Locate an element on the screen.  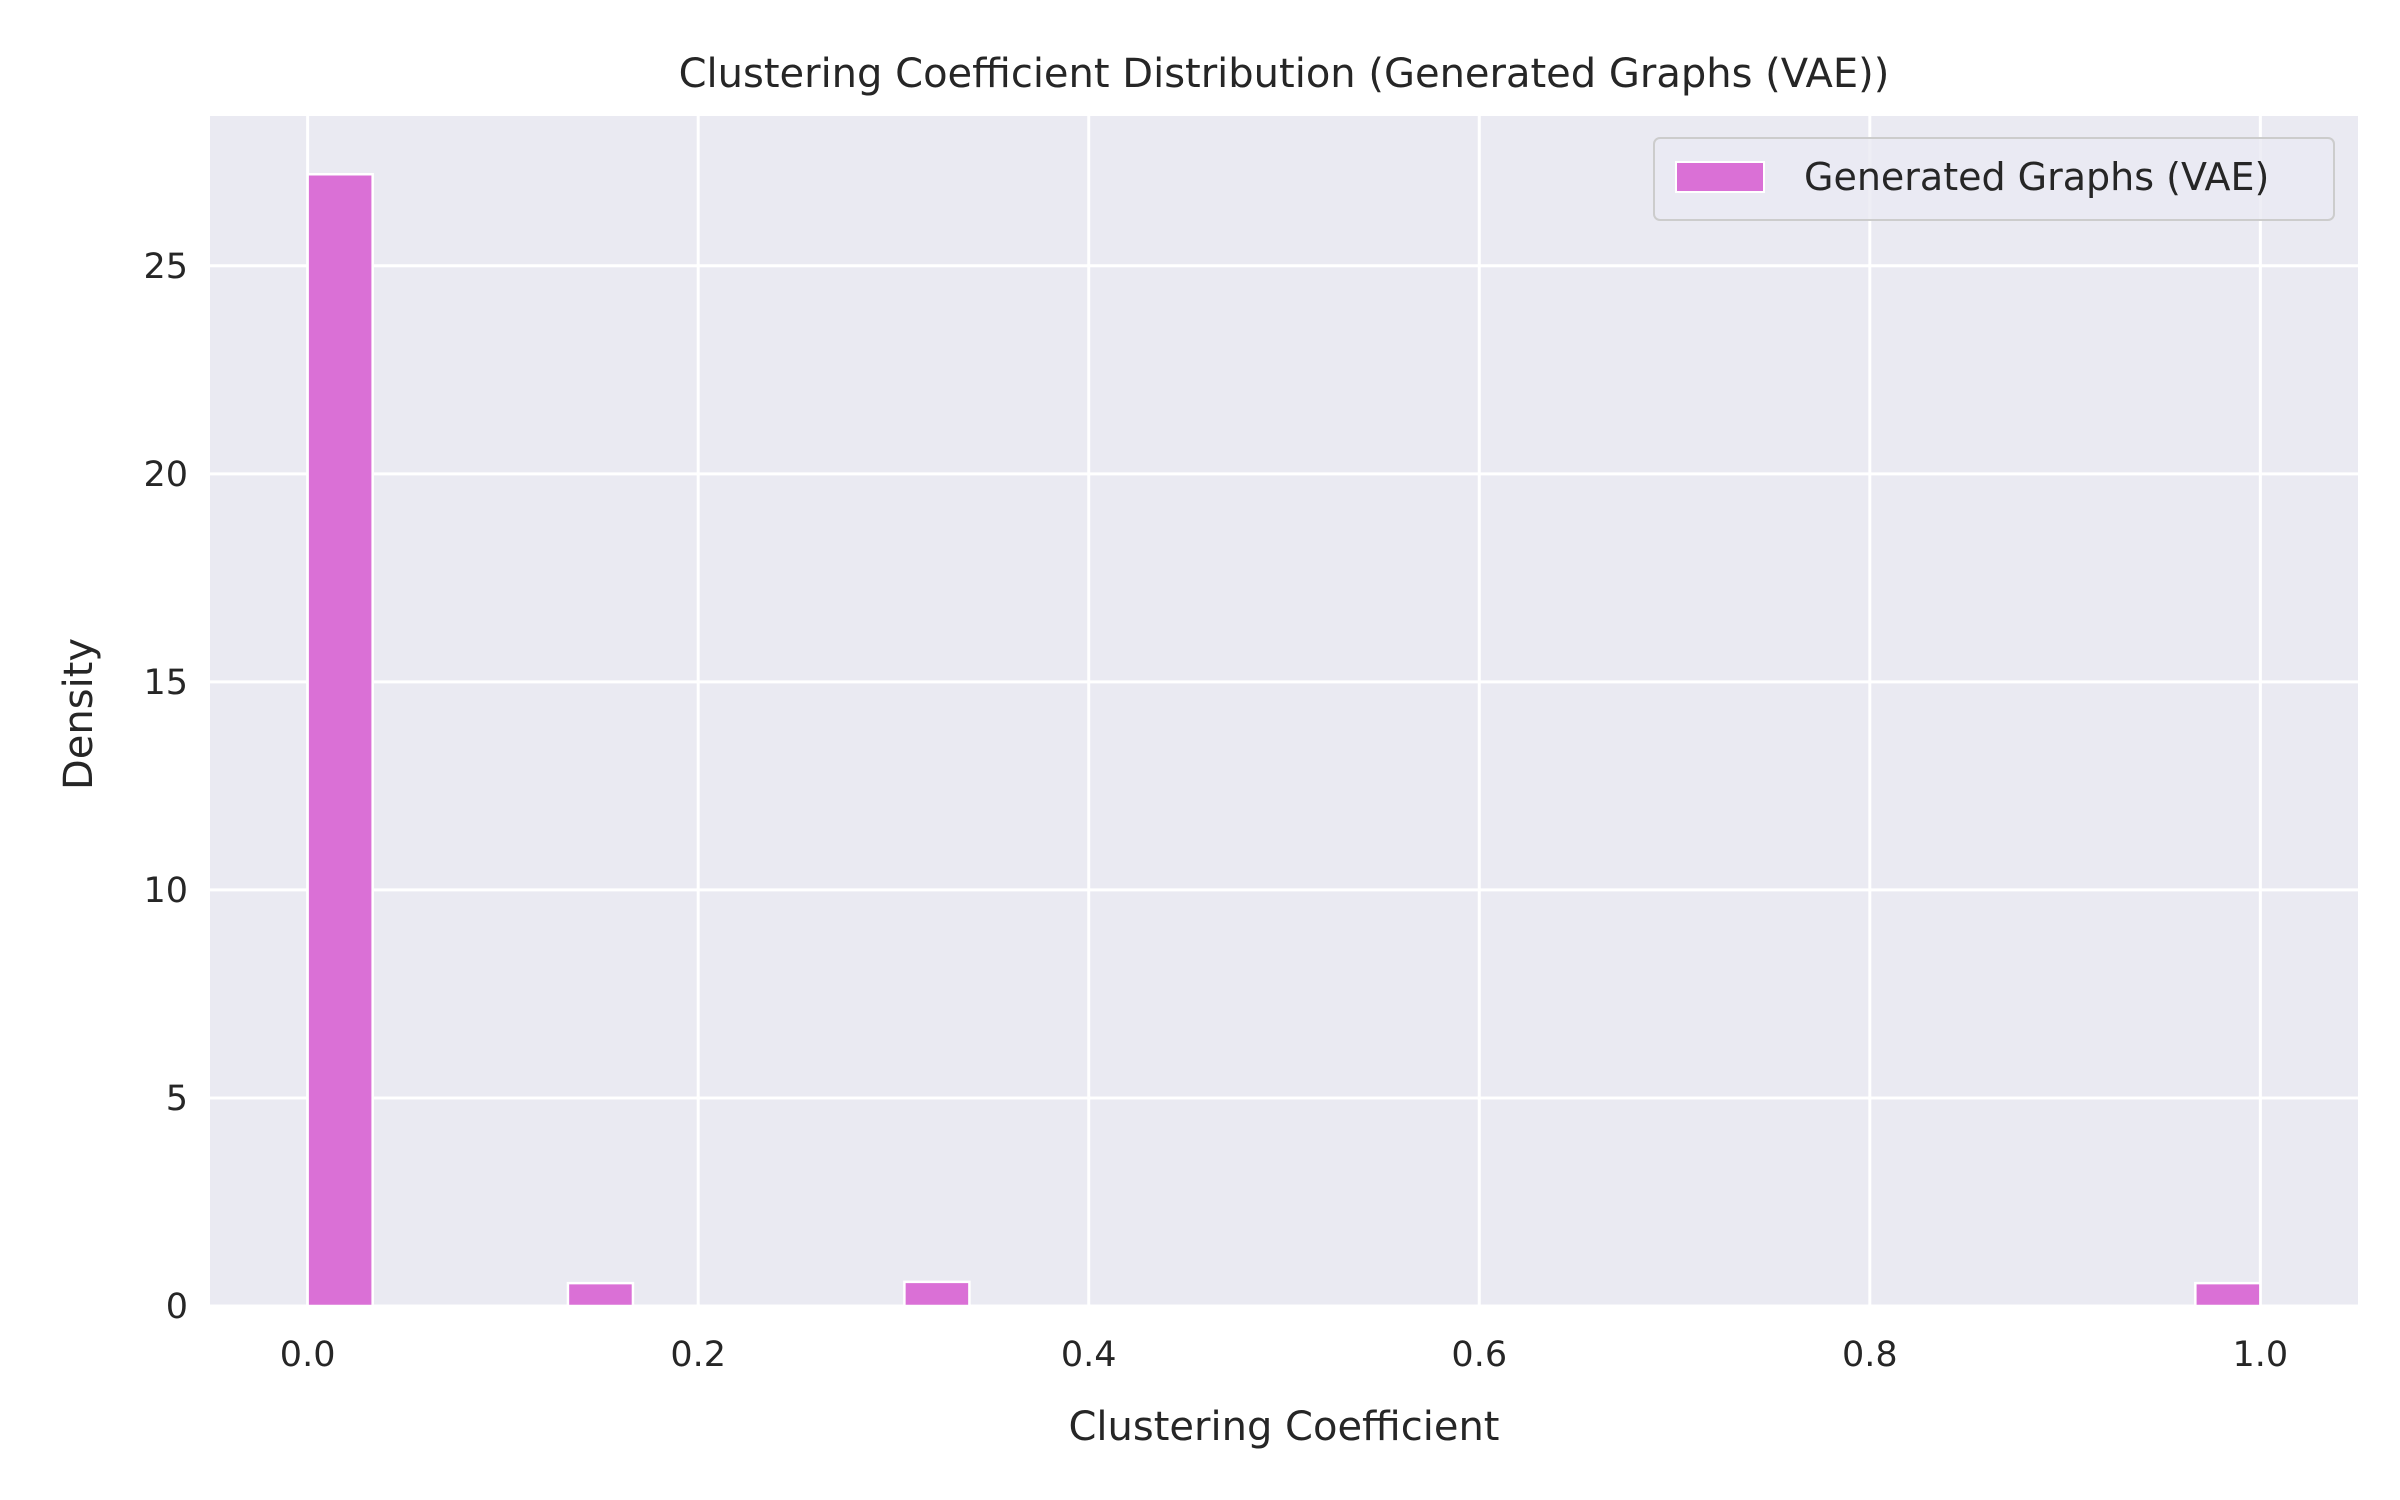
x-axis-label: Clustering Coefficient is located at coordinates (1284, 1427).